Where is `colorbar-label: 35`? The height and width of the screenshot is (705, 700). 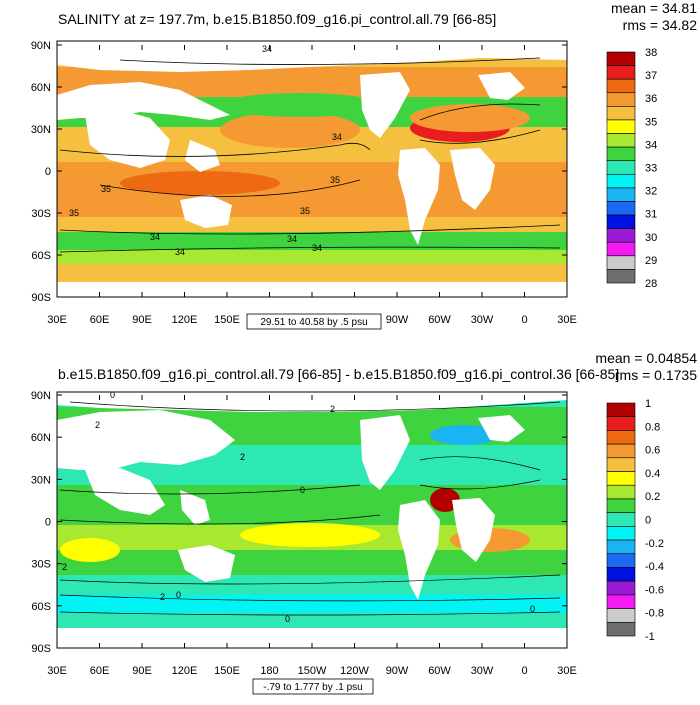 colorbar-label: 35 is located at coordinates (651, 122).